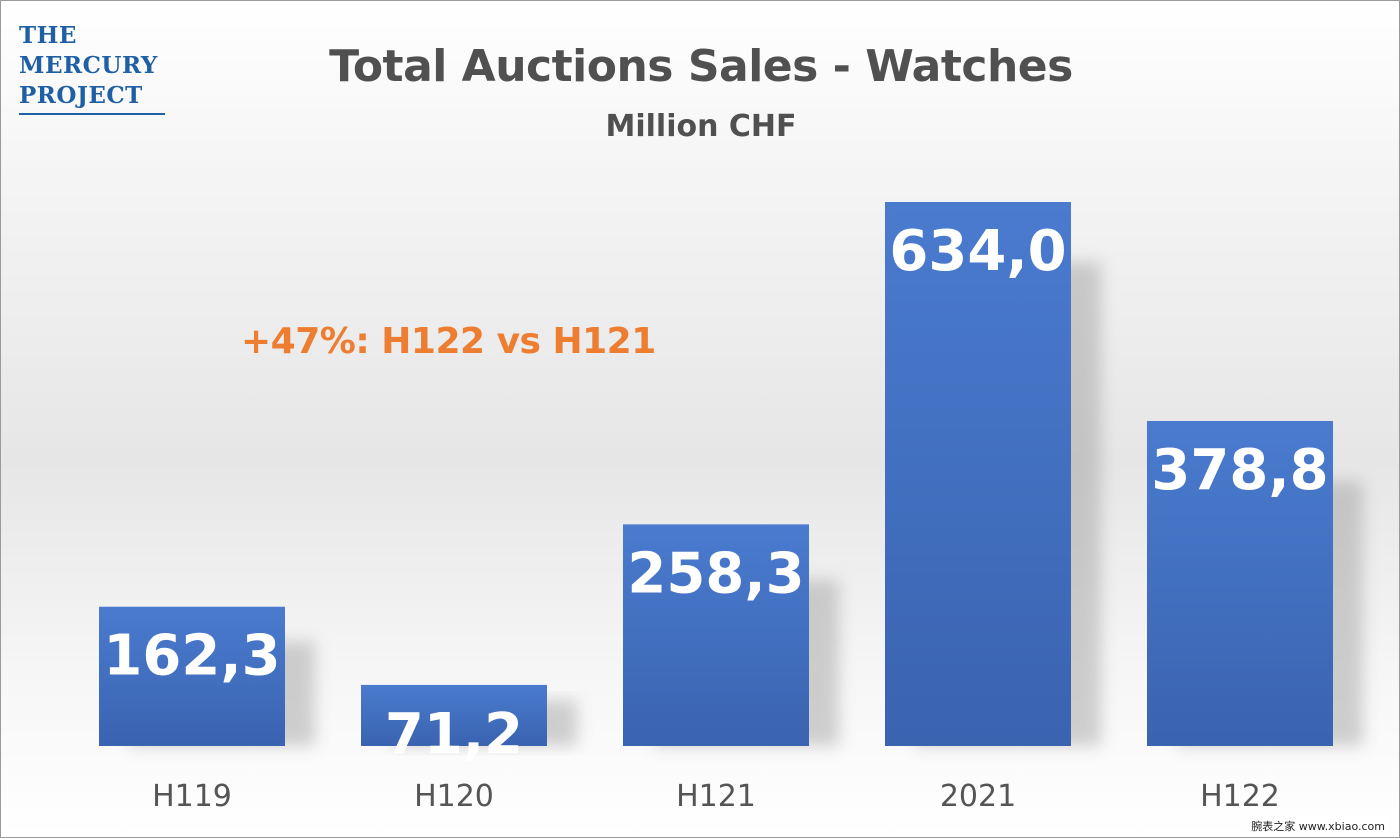 Image resolution: width=1400 pixels, height=838 pixels. I want to click on bar-h122, so click(1240, 583).